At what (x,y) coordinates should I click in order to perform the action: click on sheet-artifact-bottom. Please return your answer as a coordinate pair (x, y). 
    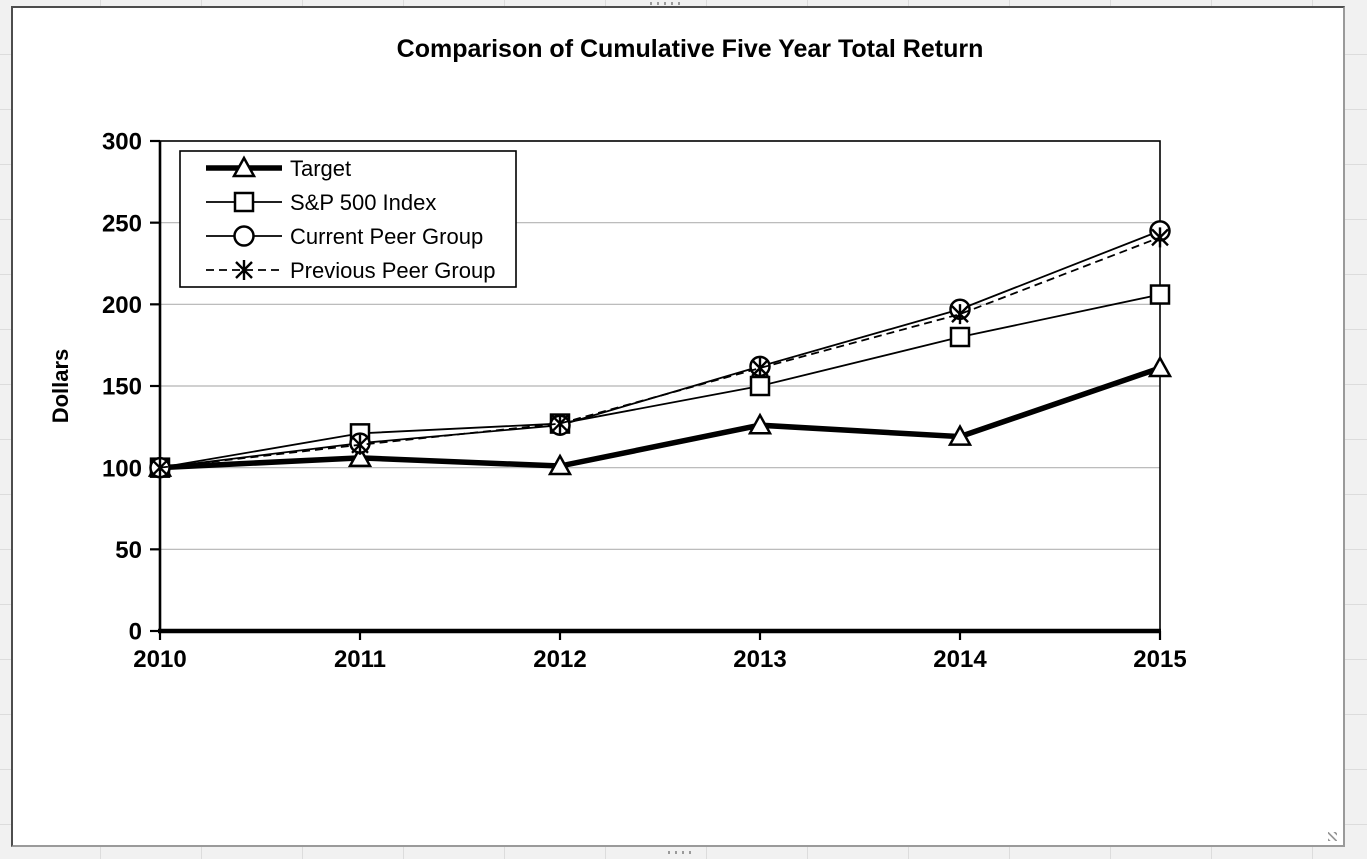
    Looking at the image, I should click on (682, 852).